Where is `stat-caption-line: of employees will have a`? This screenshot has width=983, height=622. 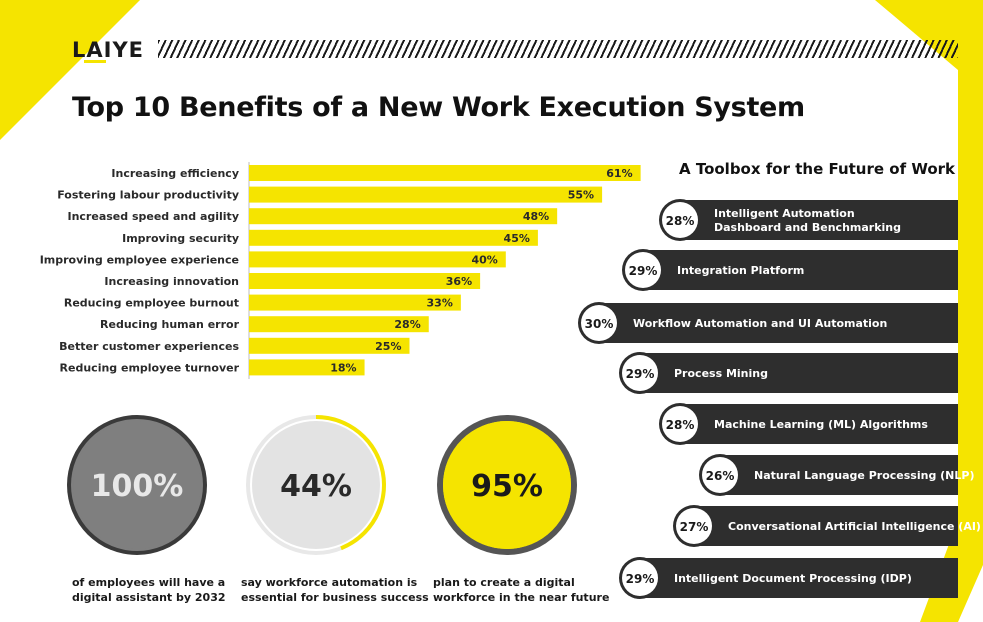
stat-caption-line: of employees will have a is located at coordinates (149, 582).